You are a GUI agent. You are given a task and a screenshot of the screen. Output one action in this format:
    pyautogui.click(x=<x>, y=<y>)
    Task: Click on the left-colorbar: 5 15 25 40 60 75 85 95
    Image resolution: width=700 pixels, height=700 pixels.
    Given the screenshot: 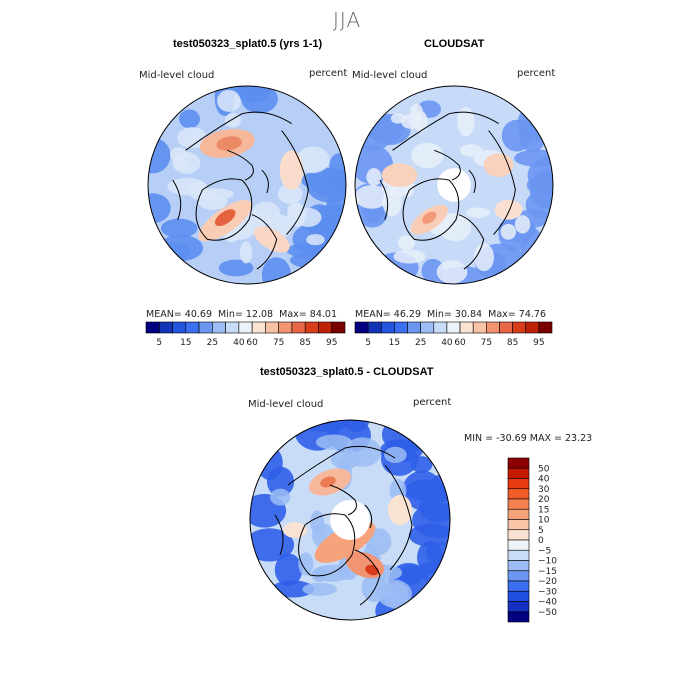 What is the action you would take?
    pyautogui.click(x=245, y=334)
    